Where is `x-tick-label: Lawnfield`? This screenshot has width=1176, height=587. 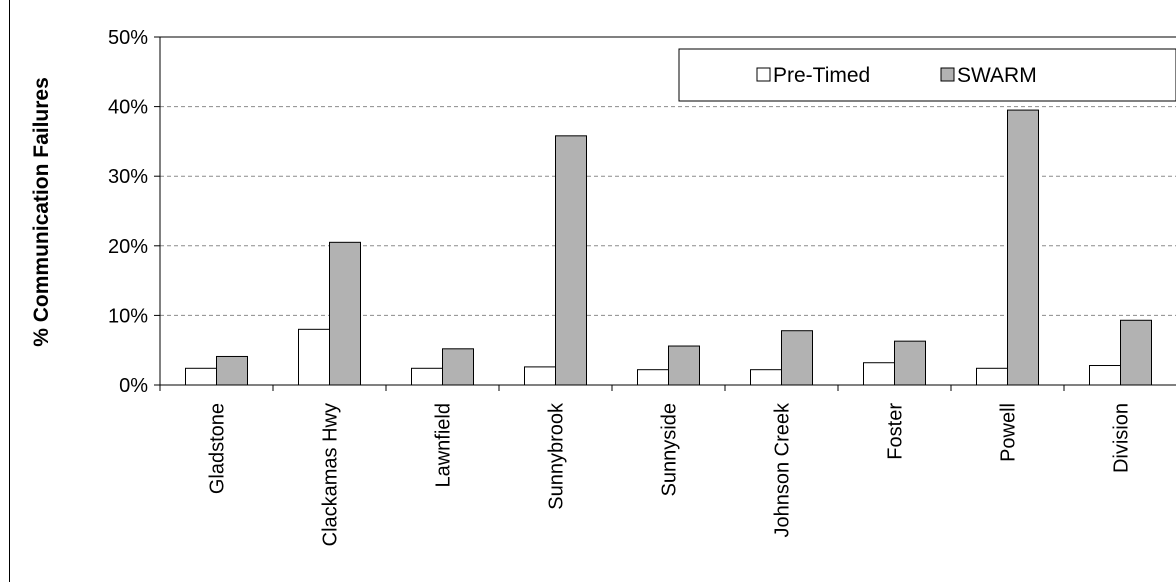
x-tick-label: Lawnfield is located at coordinates (444, 445).